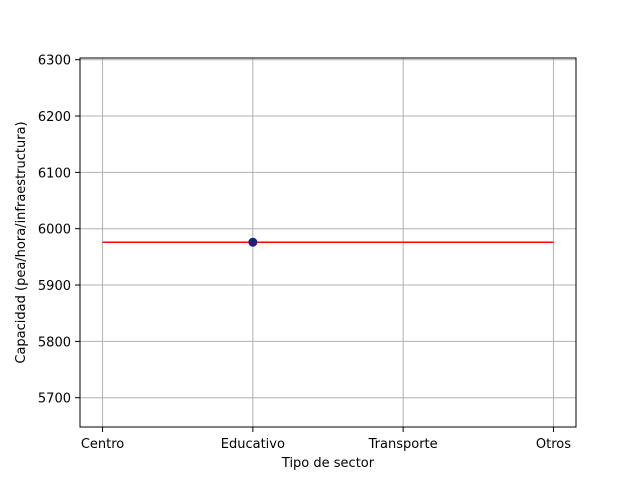  What do you see at coordinates (102, 444) in the screenshot?
I see `x-tick-label: Centro` at bounding box center [102, 444].